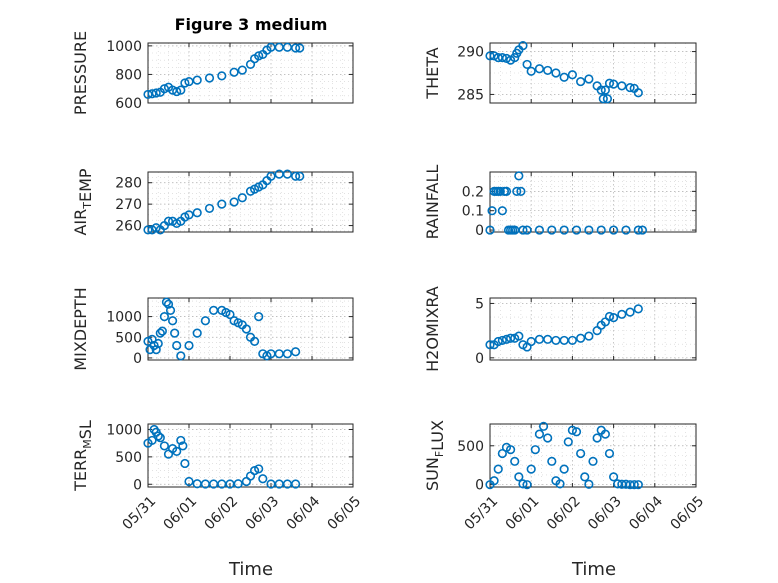 This screenshot has width=778, height=583. Describe the element at coordinates (128, 75) in the screenshot. I see `y-tick-label: 800` at that location.